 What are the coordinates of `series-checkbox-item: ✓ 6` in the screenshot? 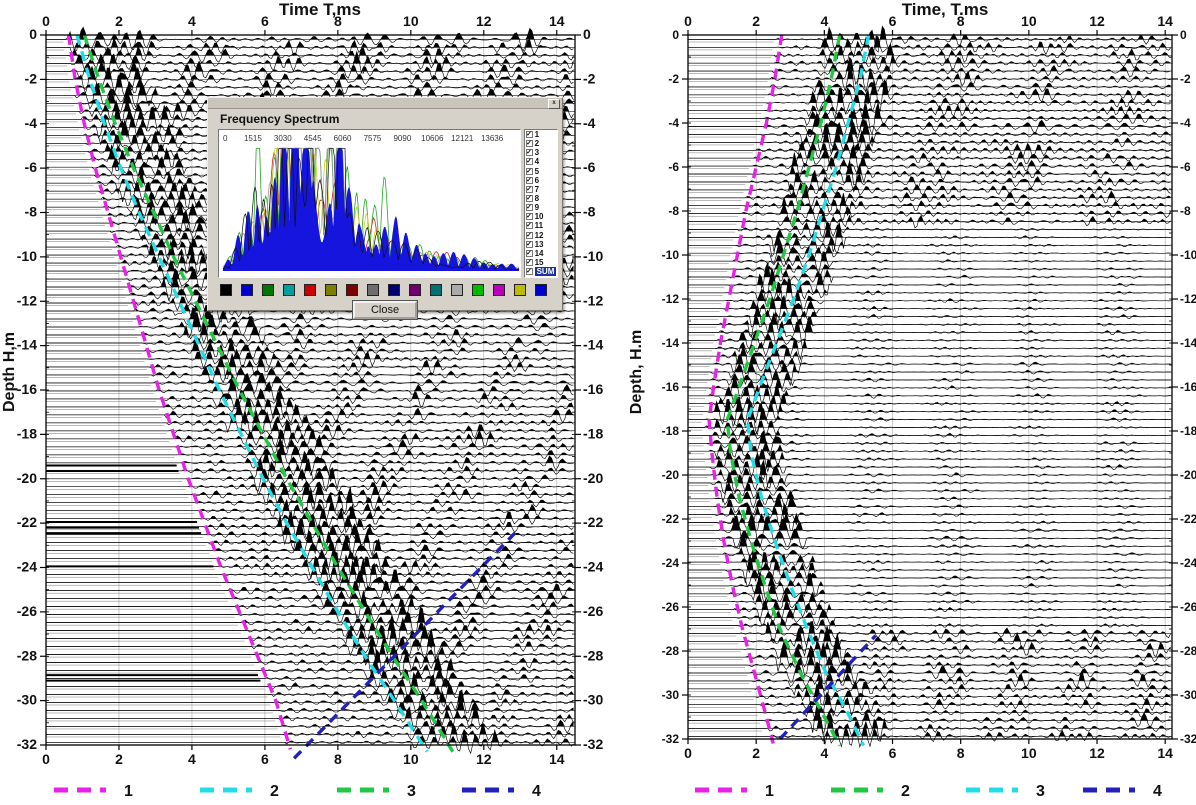 It's located at (541, 180).